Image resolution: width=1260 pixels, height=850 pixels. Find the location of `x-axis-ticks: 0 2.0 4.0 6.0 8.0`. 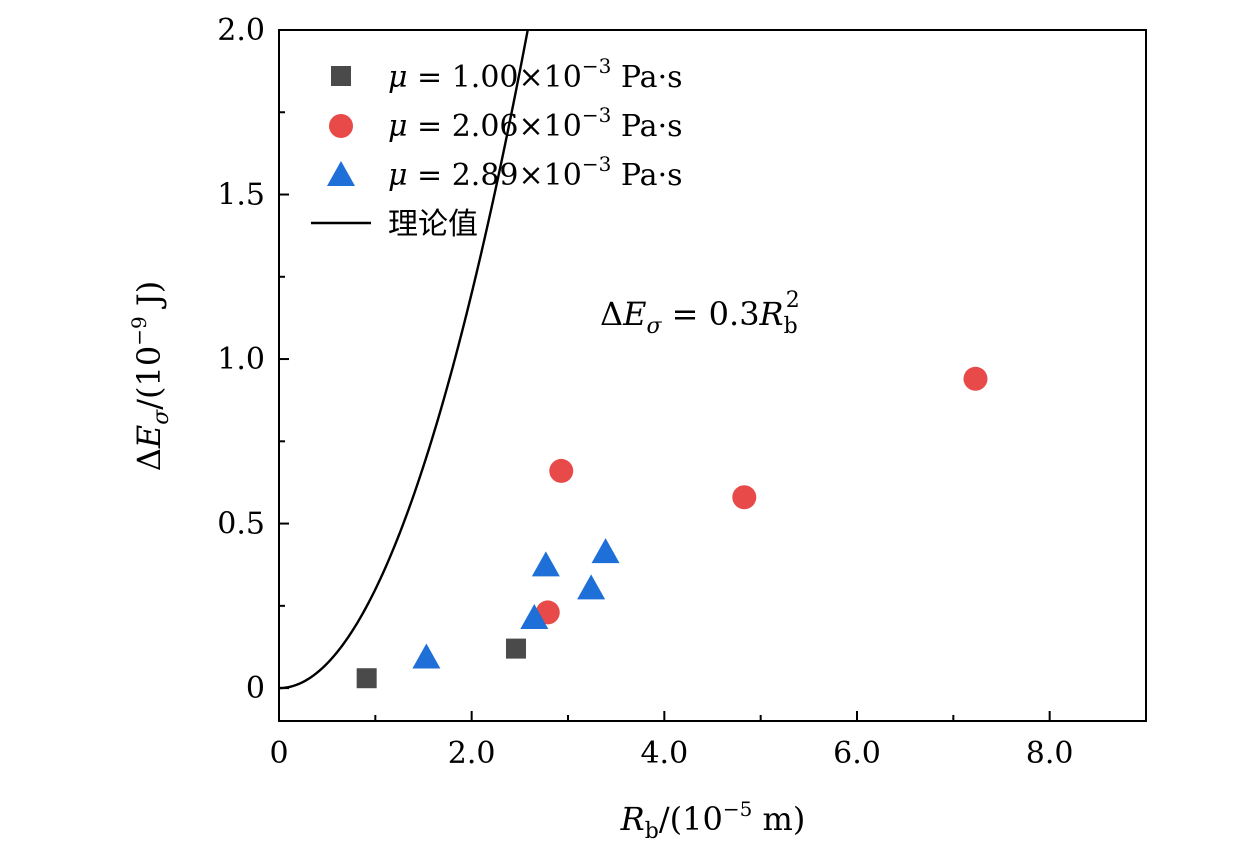

x-axis-ticks: 0 2.0 4.0 6.0 8.0 is located at coordinates (671, 741).